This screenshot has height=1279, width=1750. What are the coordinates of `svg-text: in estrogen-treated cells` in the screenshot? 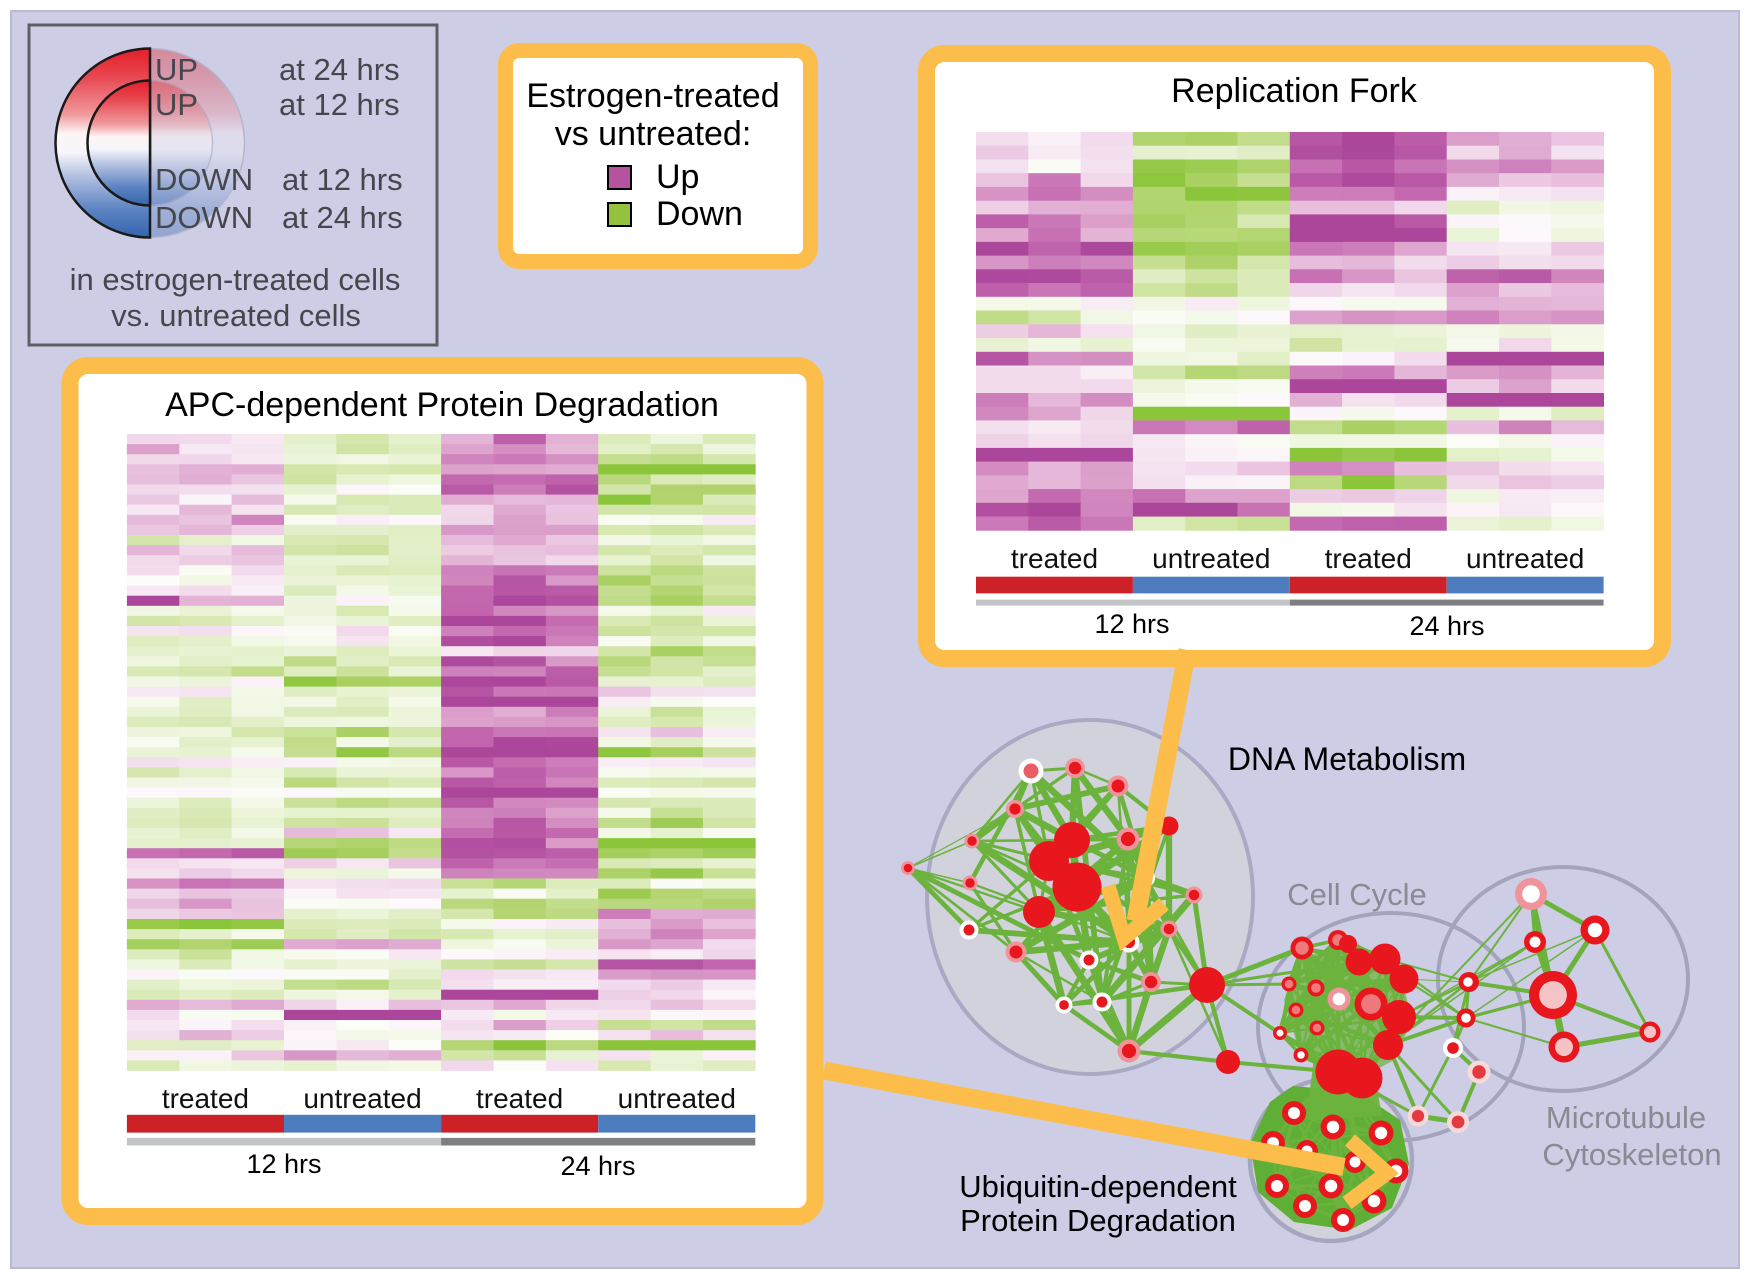 It's located at (235, 279).